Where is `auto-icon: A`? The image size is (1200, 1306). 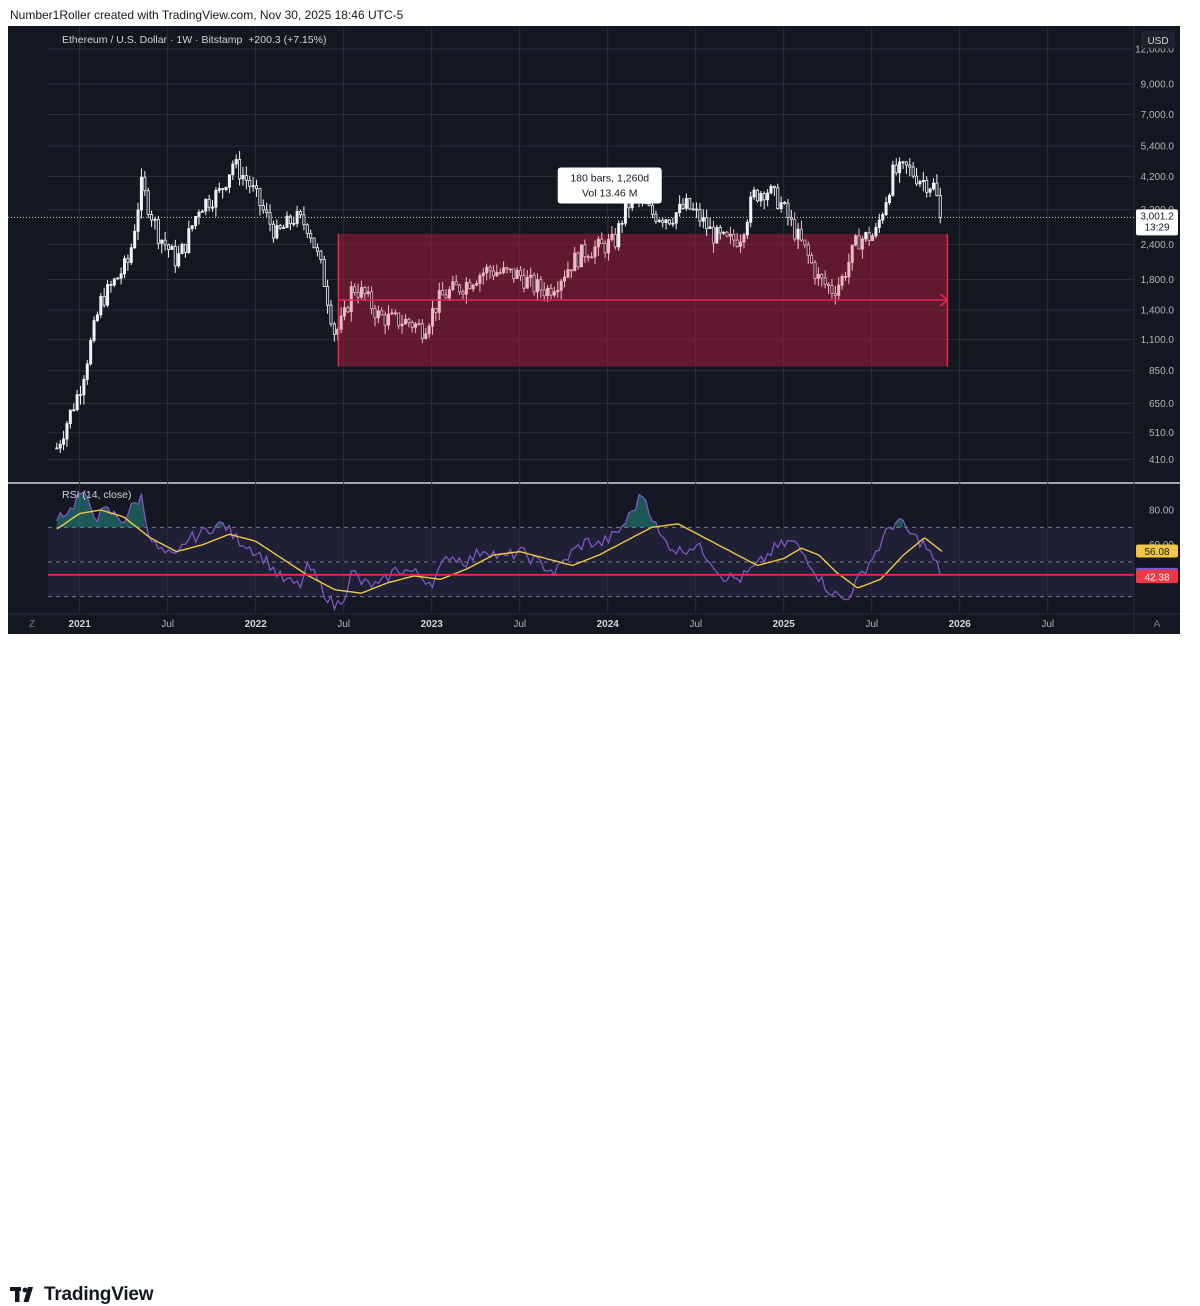 auto-icon: A is located at coordinates (1157, 624).